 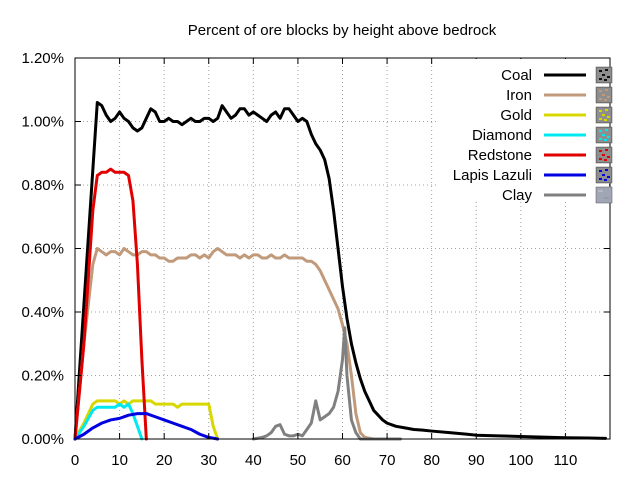 I want to click on clay-block-icon, so click(x=604, y=195).